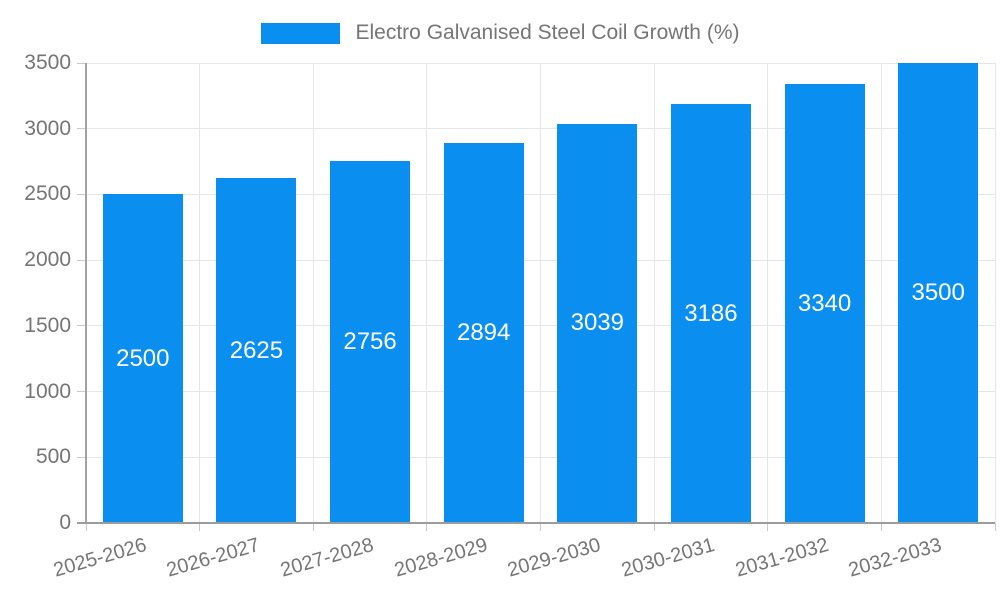  Describe the element at coordinates (547, 32) in the screenshot. I see `legend-label: Electro Galvanised Steel Coil Growth (%)` at that location.